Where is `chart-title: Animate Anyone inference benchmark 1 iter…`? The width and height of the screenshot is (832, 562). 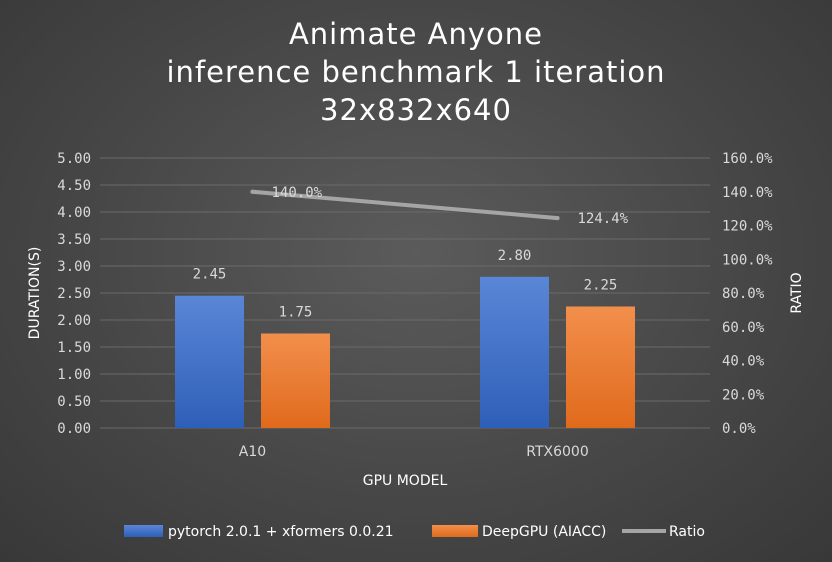 chart-title: Animate Anyone inference benchmark 1 iter… is located at coordinates (415, 72).